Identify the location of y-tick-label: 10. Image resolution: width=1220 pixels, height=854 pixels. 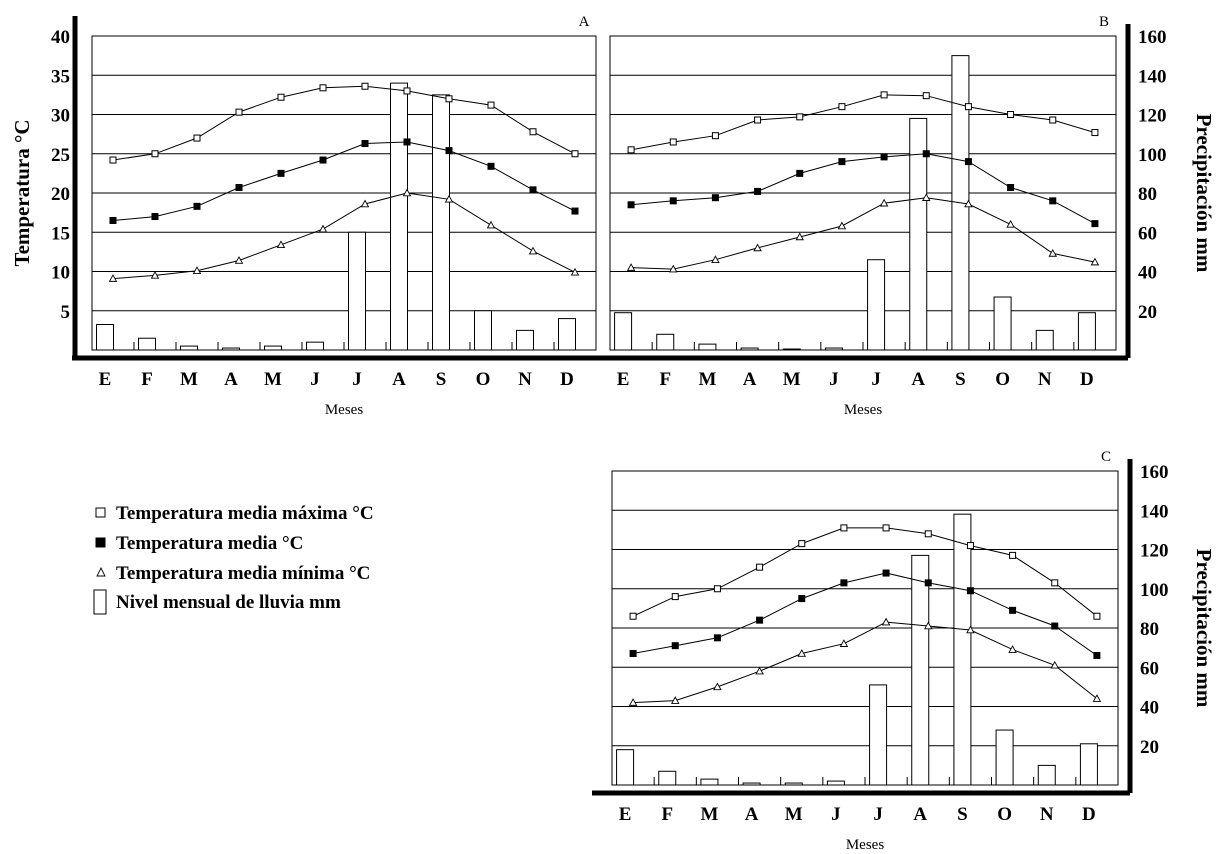
(60, 273).